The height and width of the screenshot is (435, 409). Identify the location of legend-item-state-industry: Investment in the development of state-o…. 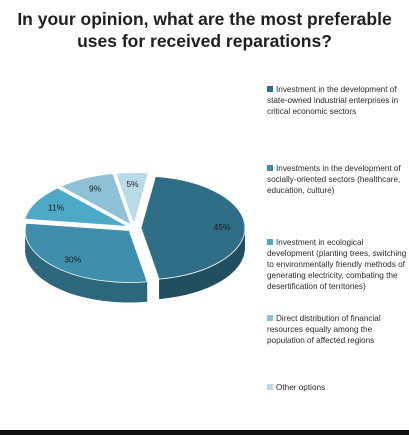
(337, 100).